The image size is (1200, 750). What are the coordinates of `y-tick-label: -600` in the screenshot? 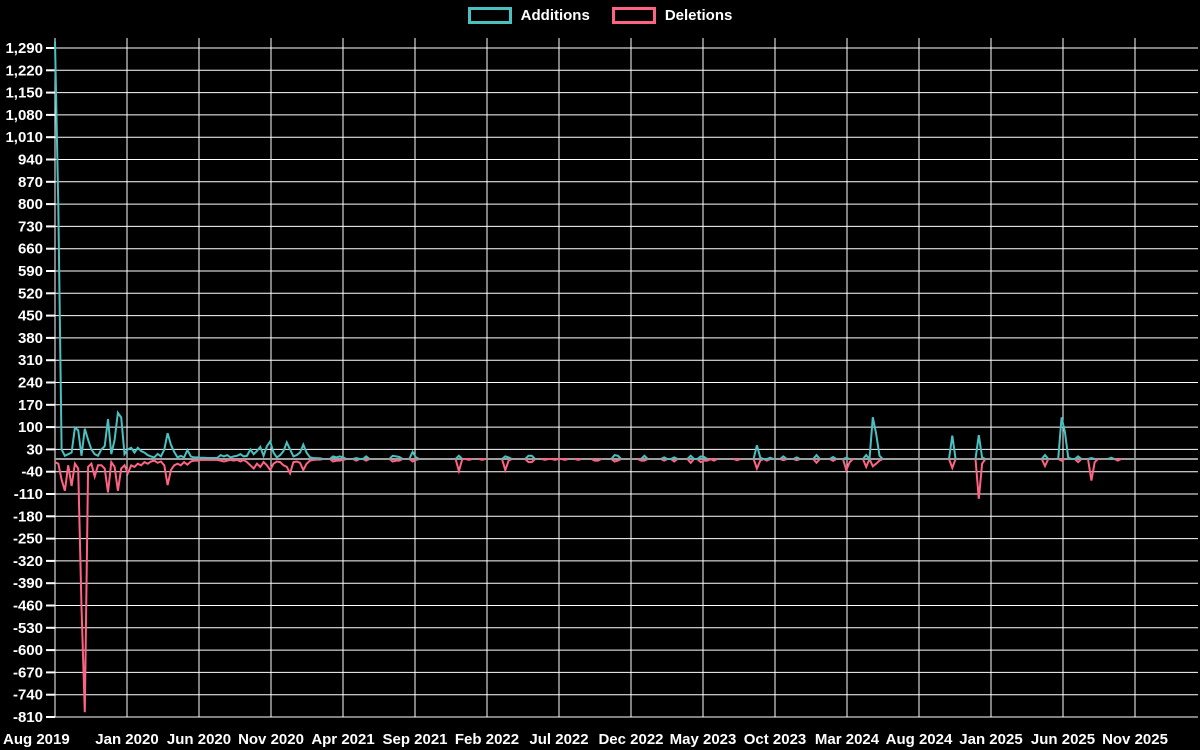 It's located at (28, 650).